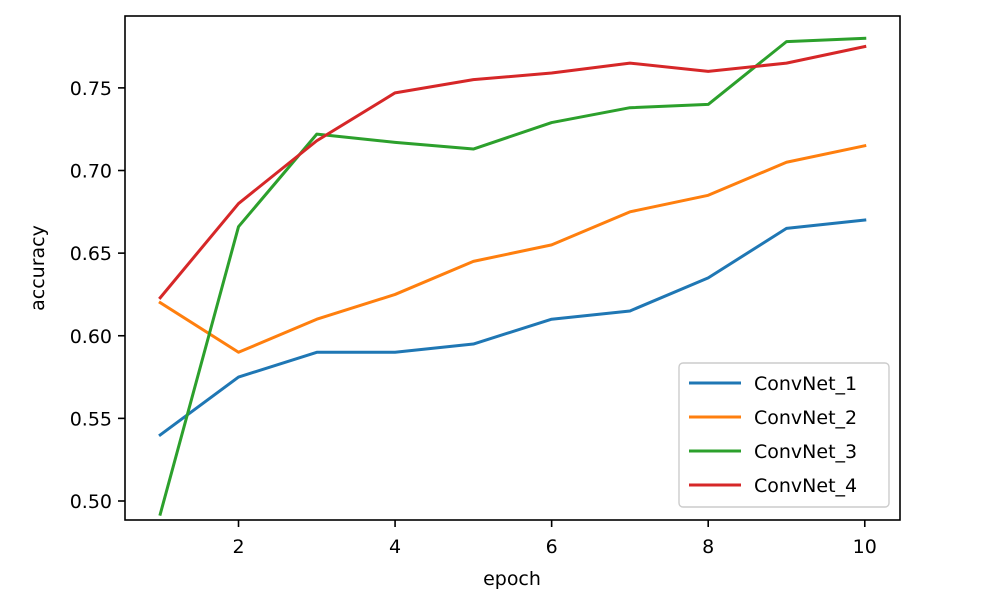 This screenshot has width=1000, height=608. What do you see at coordinates (238, 547) in the screenshot?
I see `x-tick-label: 2` at bounding box center [238, 547].